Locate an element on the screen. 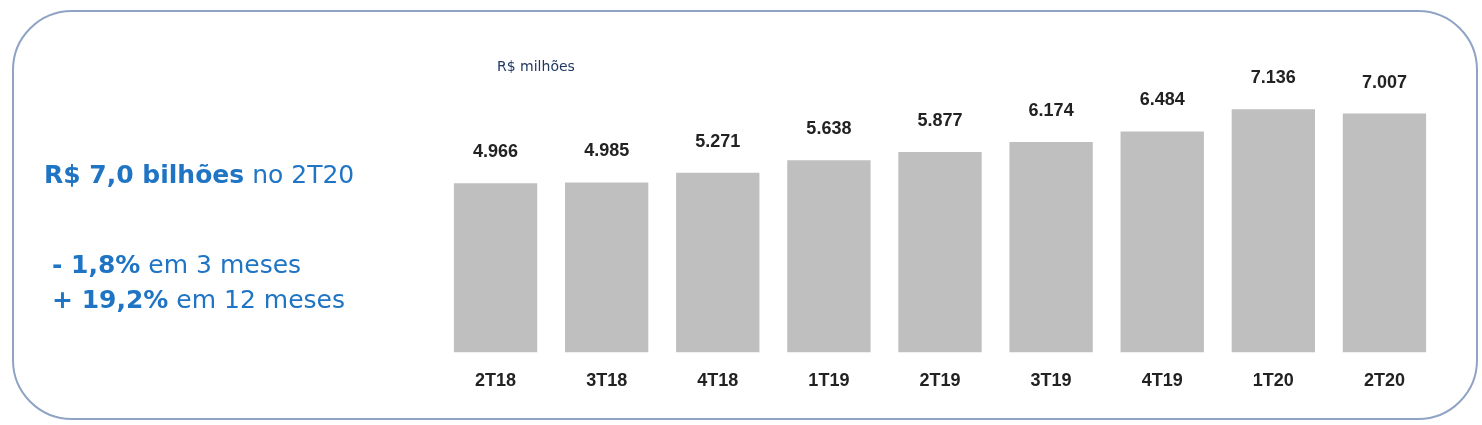 Image resolution: width=1482 pixels, height=425 pixels. data-label: 4.966 is located at coordinates (496, 151).